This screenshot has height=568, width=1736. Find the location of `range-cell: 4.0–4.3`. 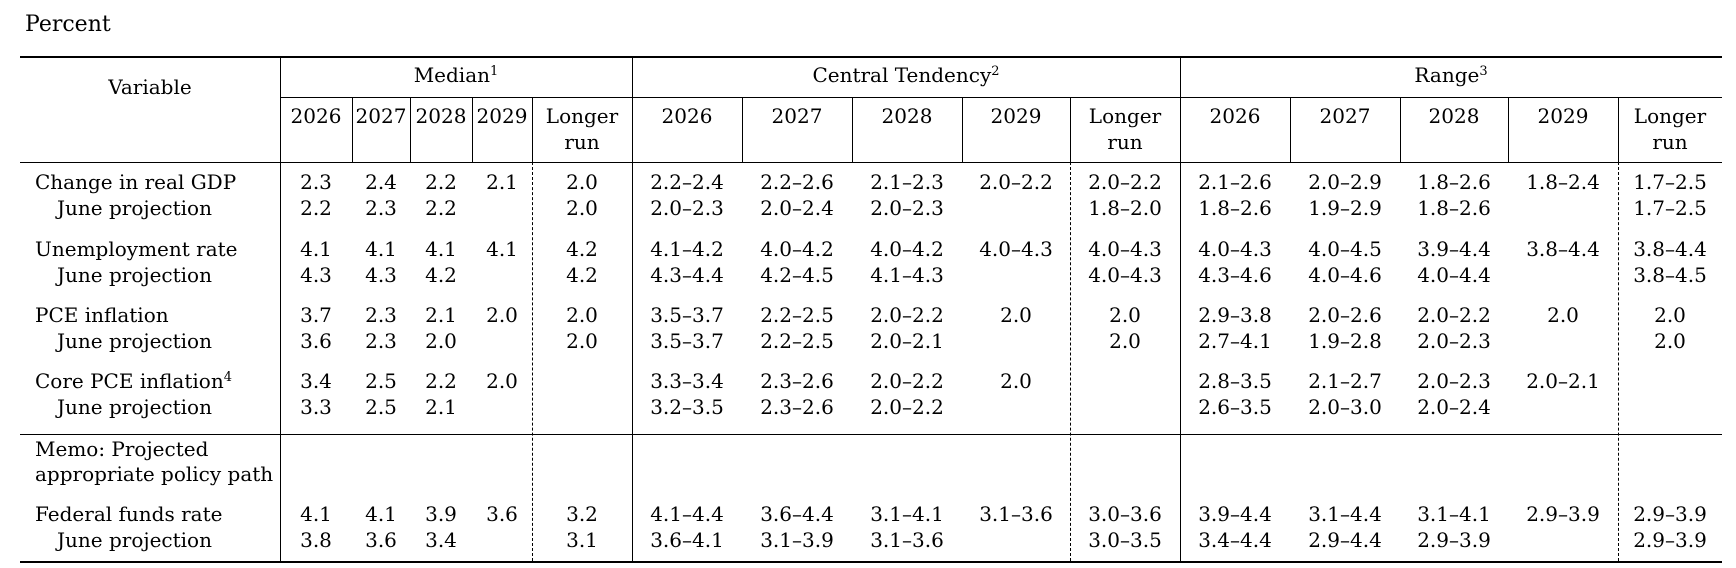

range-cell: 4.0–4.3 is located at coordinates (1235, 249).